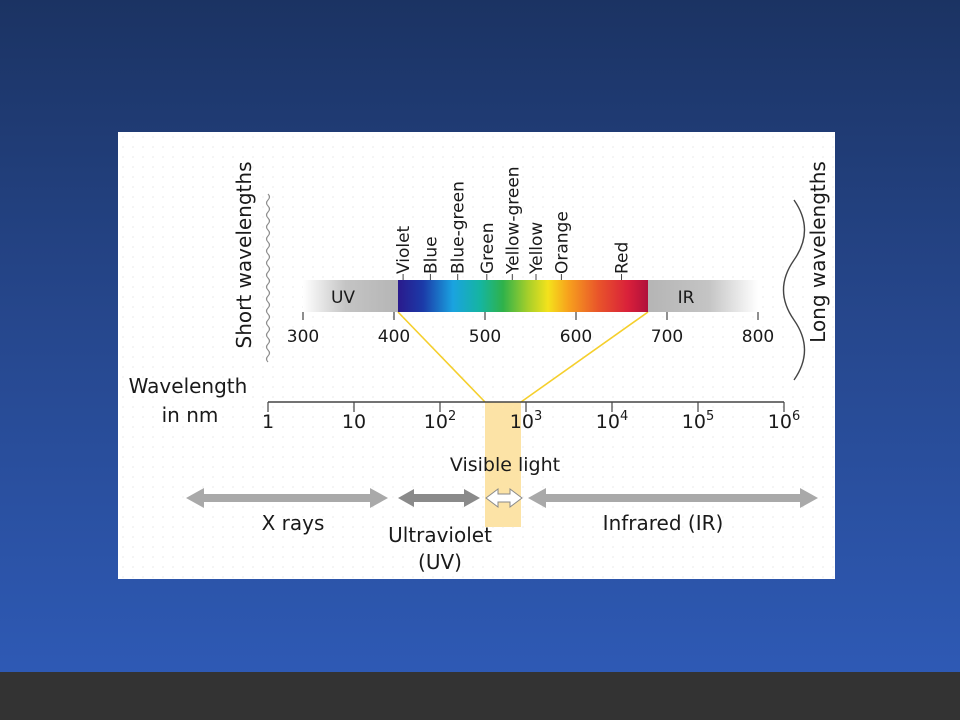  I want to click on bar-tick-label: 800, so click(758, 337).